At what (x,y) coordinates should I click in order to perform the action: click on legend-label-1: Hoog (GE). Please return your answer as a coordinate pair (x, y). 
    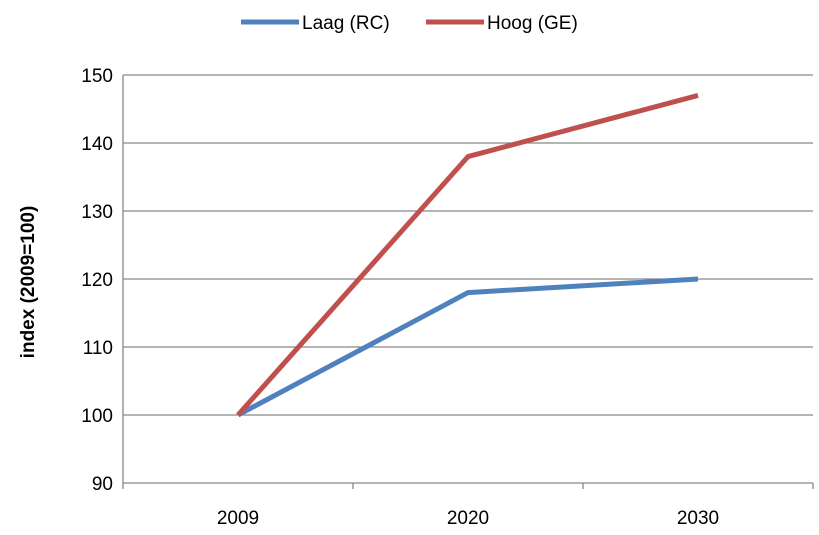
    Looking at the image, I should click on (532, 23).